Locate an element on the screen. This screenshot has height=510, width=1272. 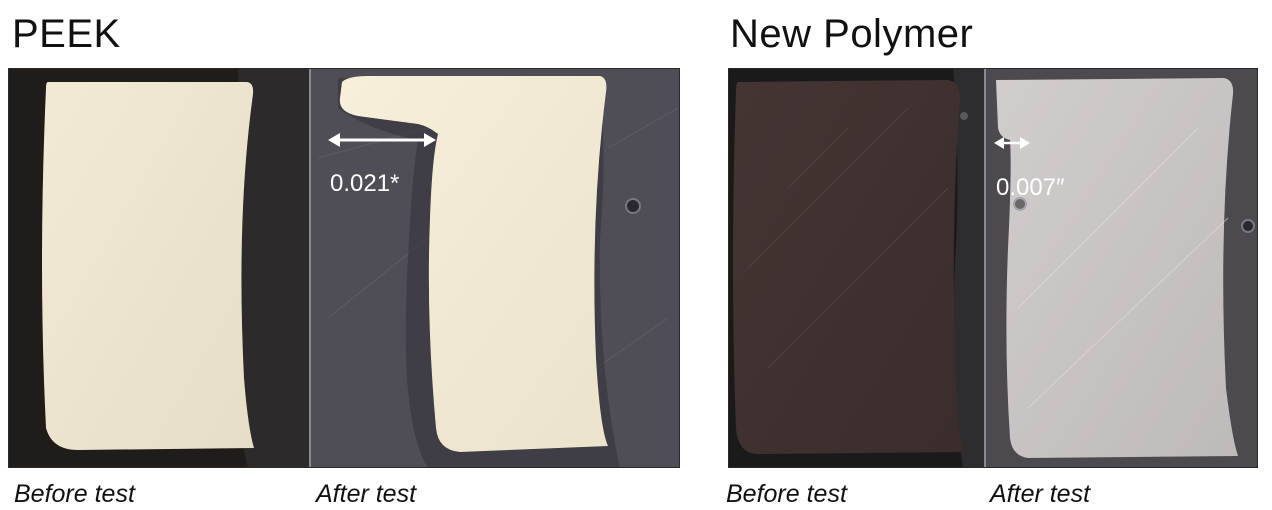
peek-before-sample is located at coordinates (148, 266).